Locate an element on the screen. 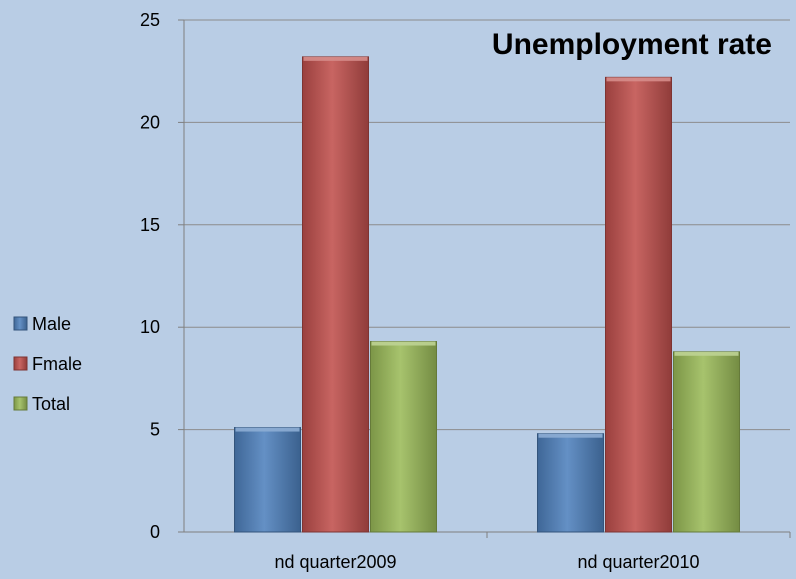 The image size is (796, 579). legend-label: Total is located at coordinates (51, 404).